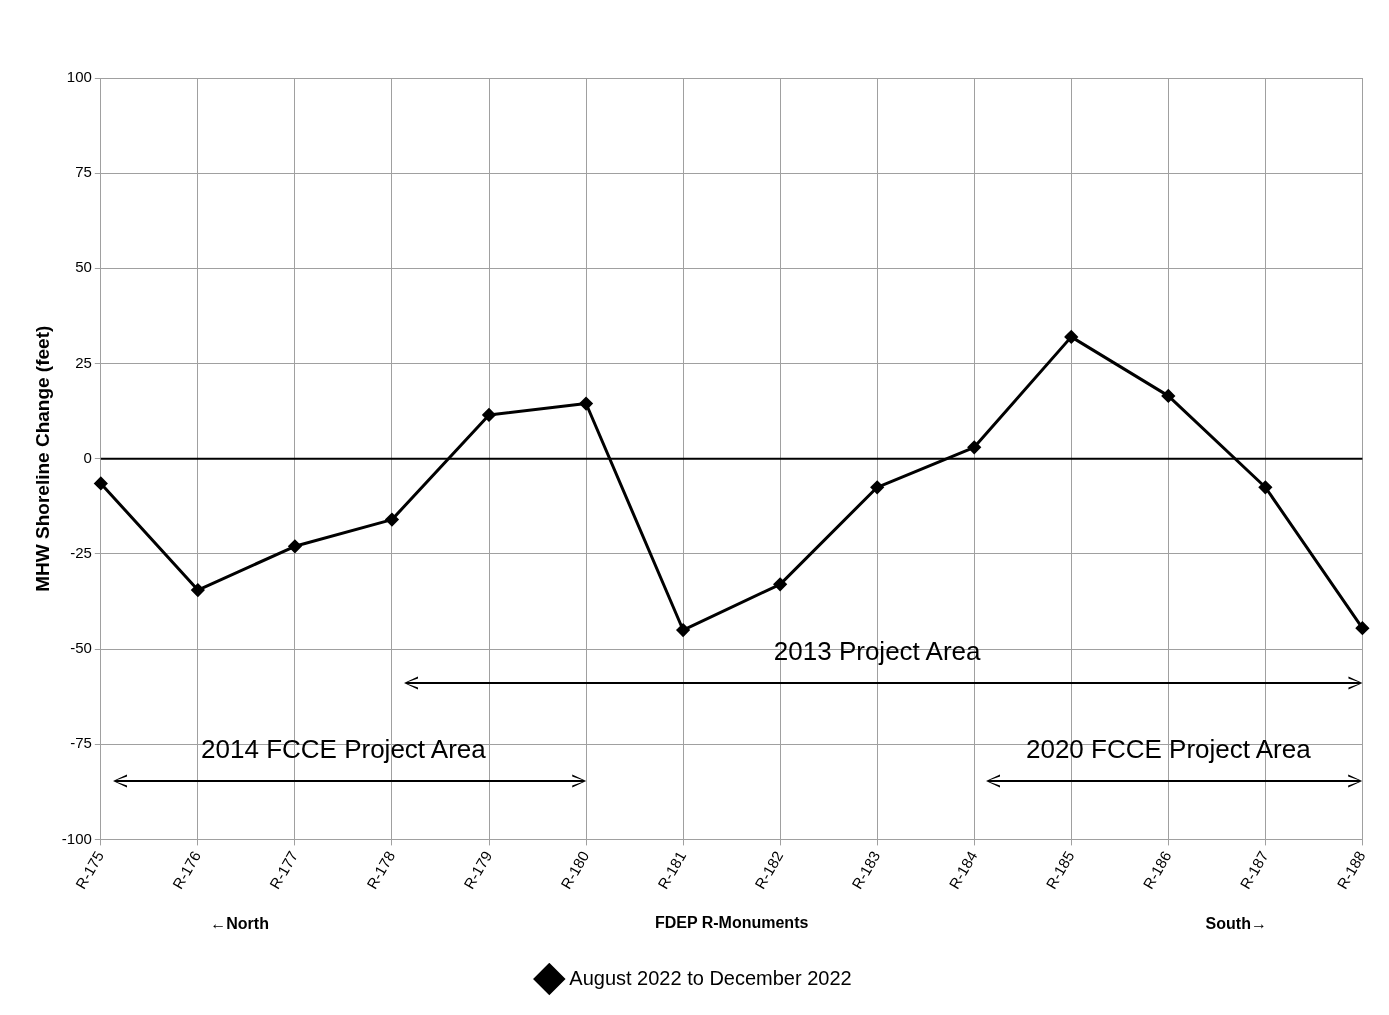 Image resolution: width=1389 pixels, height=1015 pixels. I want to click on y-tick-label: -75, so click(81, 743).